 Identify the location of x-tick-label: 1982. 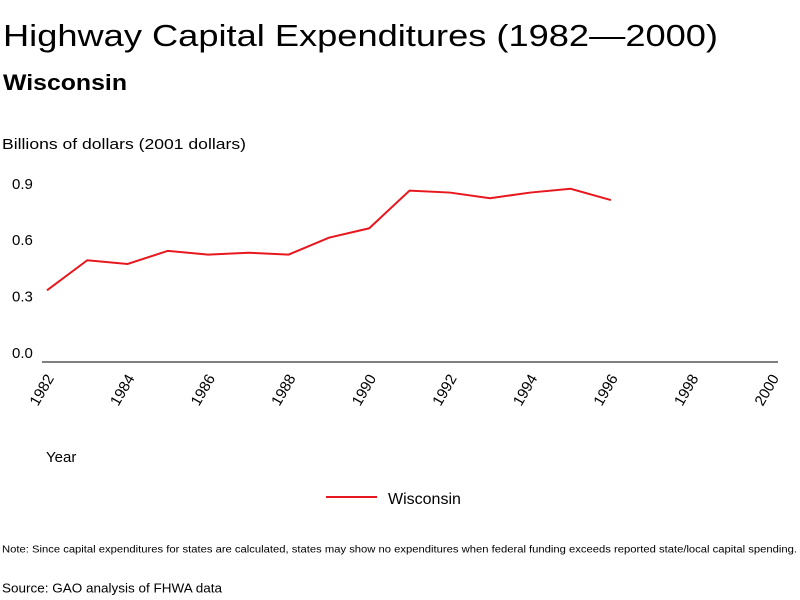
(41, 389).